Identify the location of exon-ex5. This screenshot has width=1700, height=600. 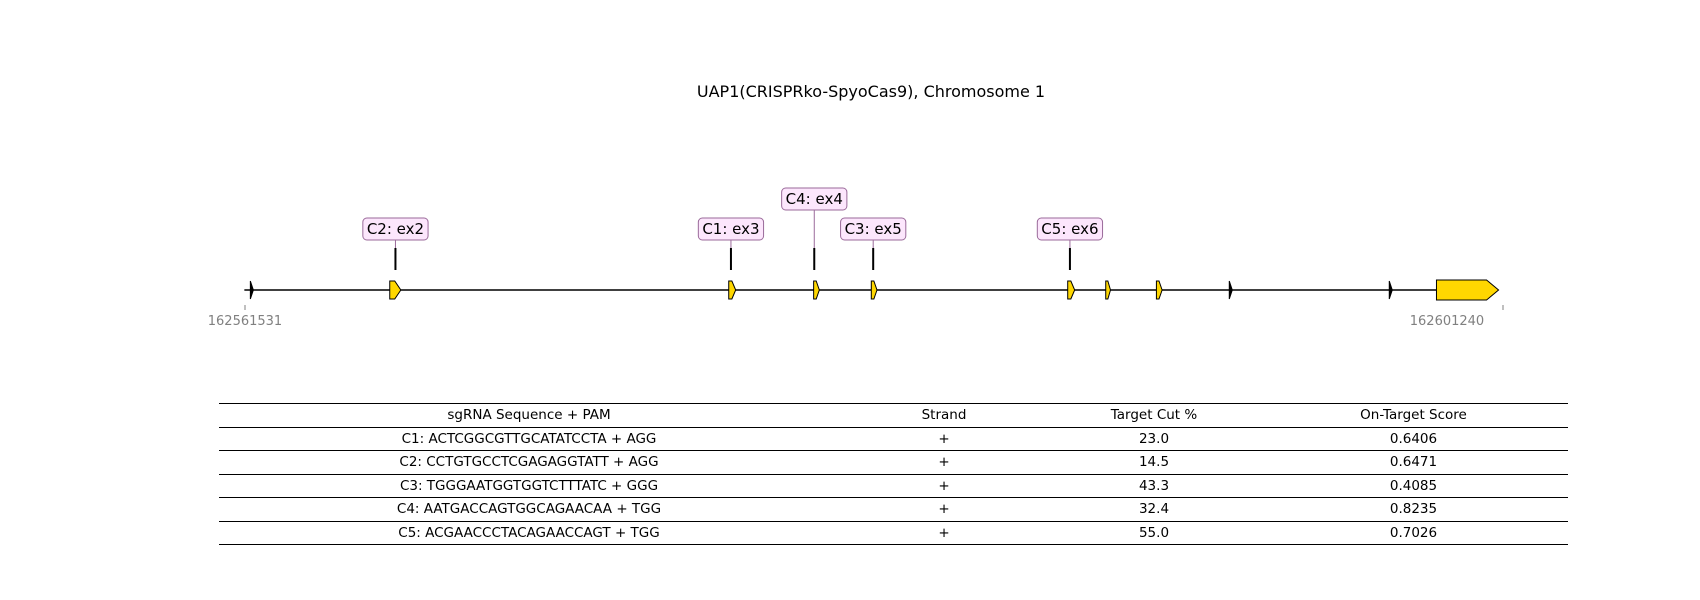
(874, 290).